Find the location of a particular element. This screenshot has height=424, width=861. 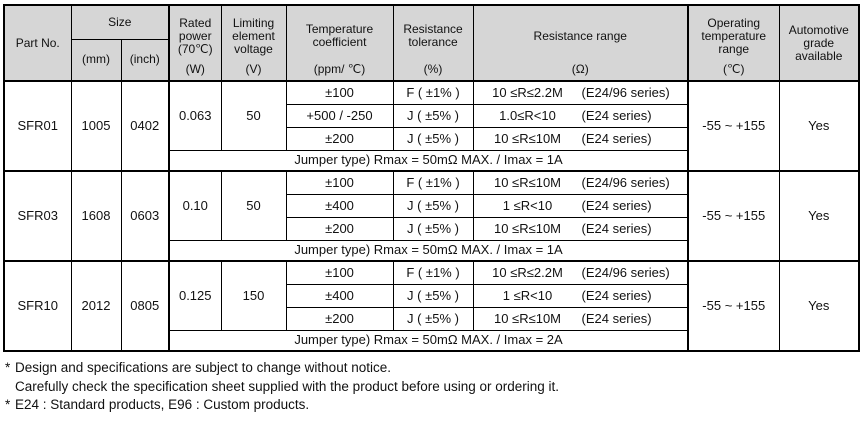

col-header-size-label: Size is located at coordinates (120, 21).